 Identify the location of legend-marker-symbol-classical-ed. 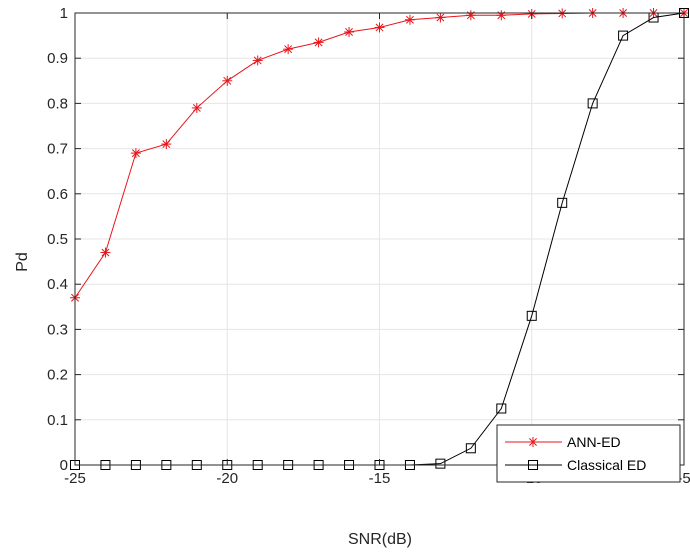
(533, 465).